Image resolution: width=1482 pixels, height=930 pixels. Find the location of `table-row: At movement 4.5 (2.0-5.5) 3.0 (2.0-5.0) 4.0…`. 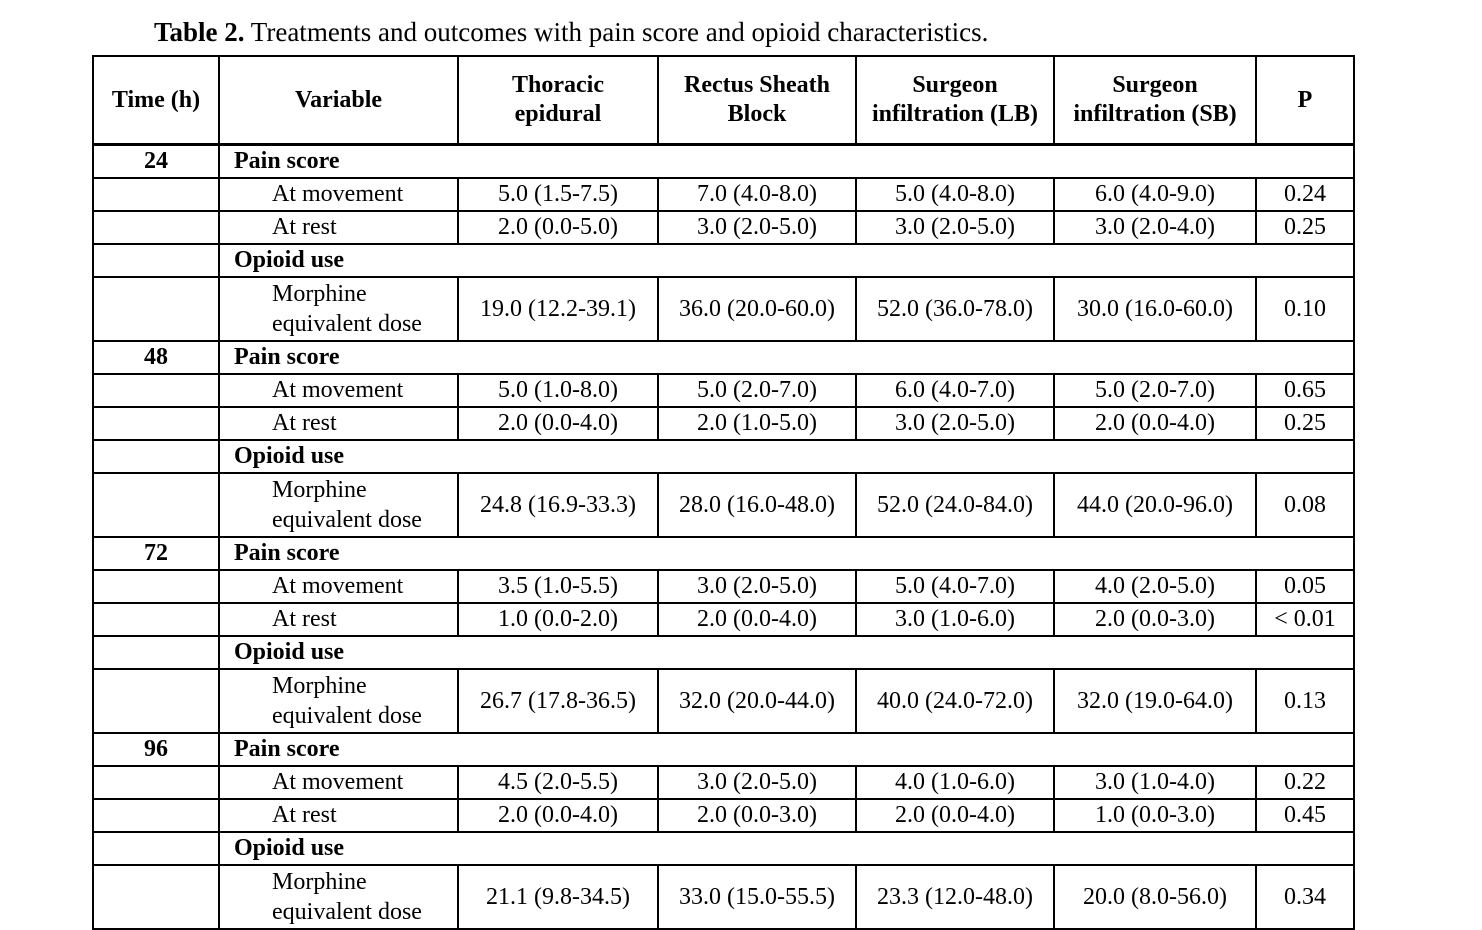

table-row: At movement 4.5 (2.0-5.5) 3.0 (2.0-5.0) 4.0… is located at coordinates (723, 782).